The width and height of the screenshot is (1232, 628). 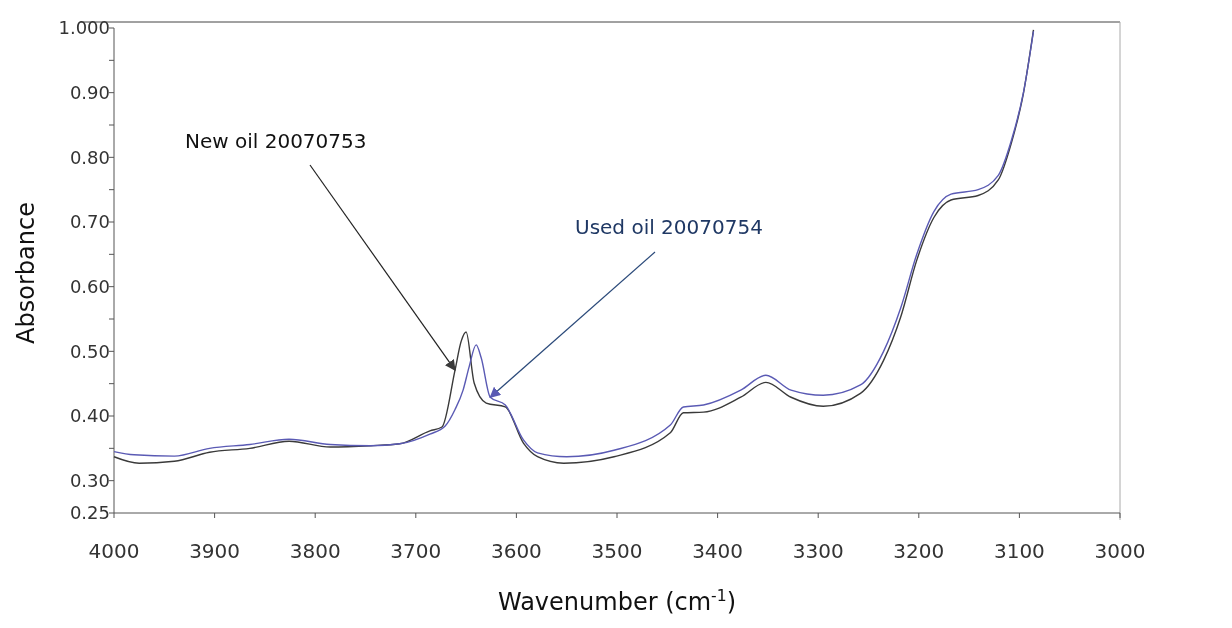 What do you see at coordinates (669, 227) in the screenshot?
I see `annotation: Used oil 20070754` at bounding box center [669, 227].